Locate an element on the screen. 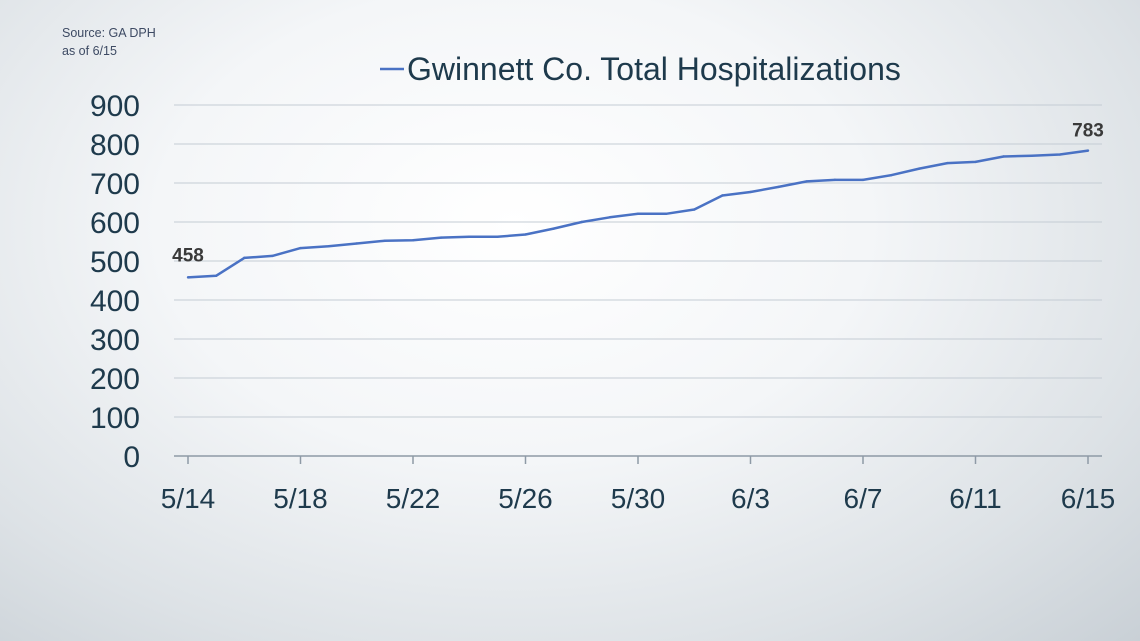 This screenshot has width=1140, height=641. y-tick-label: 0 is located at coordinates (131, 457).